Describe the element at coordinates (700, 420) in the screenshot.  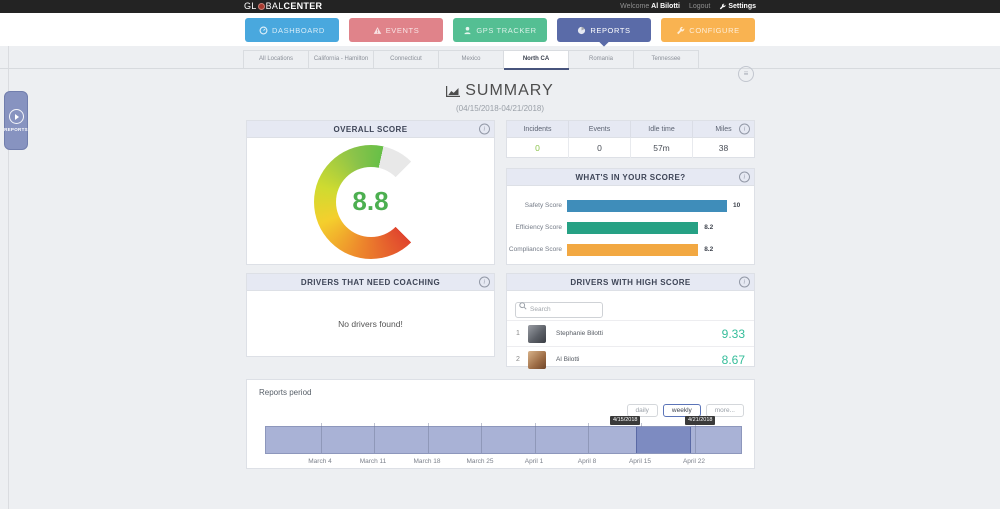
I see `range-tooltip-end: 4/21/2018` at that location.